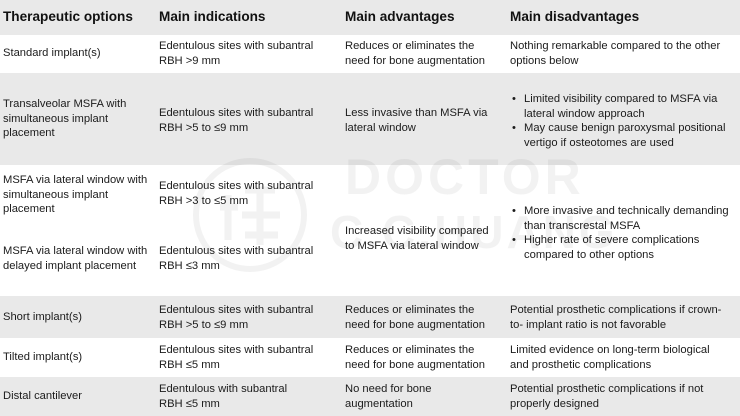 The image size is (740, 416). I want to click on header-main-indications: Main indications, so click(212, 16).